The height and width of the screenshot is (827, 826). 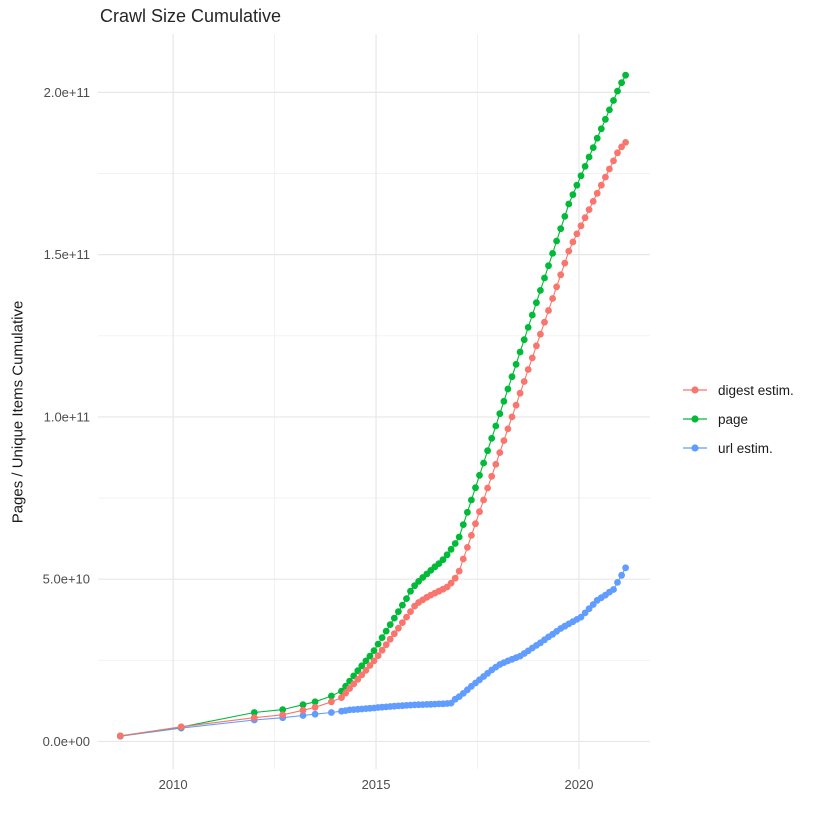 I want to click on legend-item-url-estim: url estim., so click(x=737, y=448).